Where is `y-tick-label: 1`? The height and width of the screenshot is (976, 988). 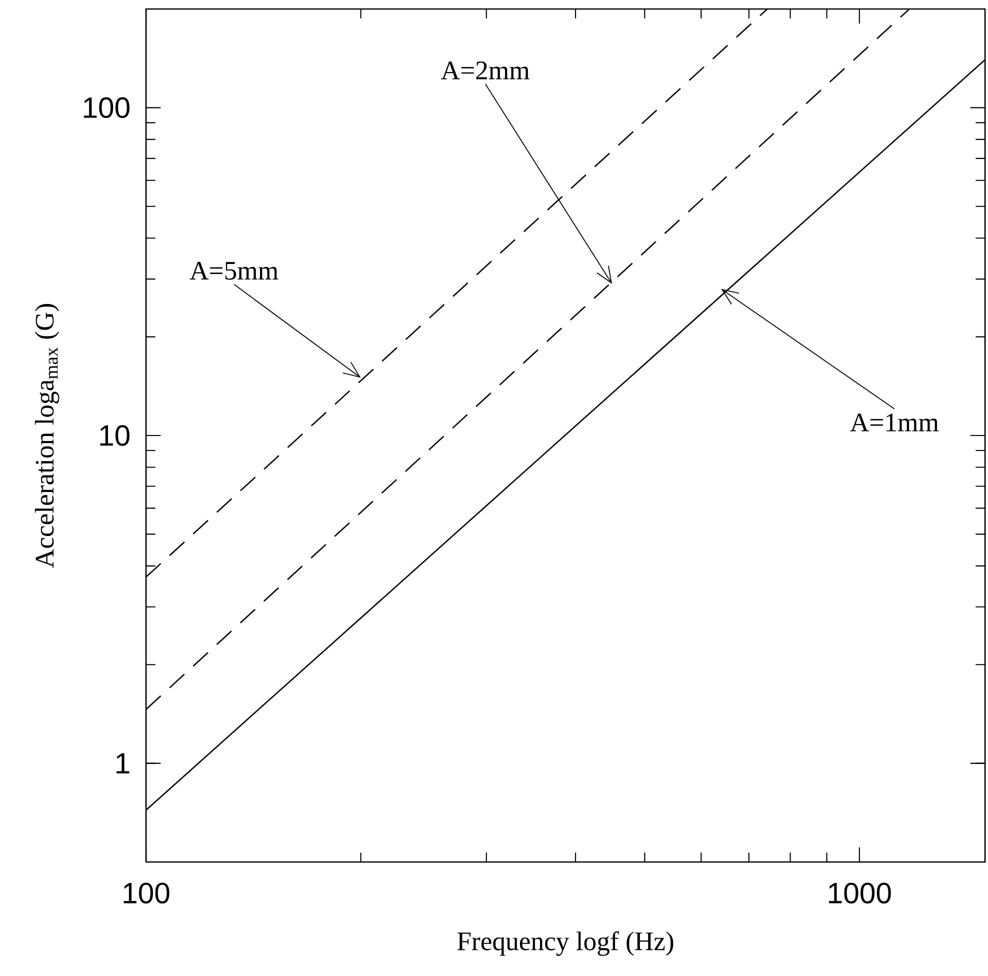 y-tick-label: 1 is located at coordinates (123, 763).